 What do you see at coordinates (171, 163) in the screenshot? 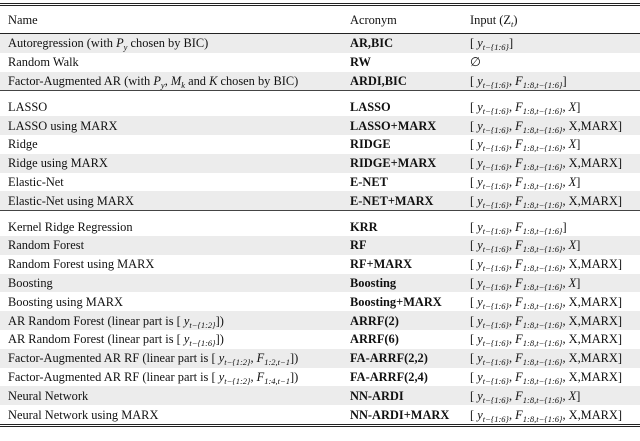
I see `model-name: Ridge using MARX` at bounding box center [171, 163].